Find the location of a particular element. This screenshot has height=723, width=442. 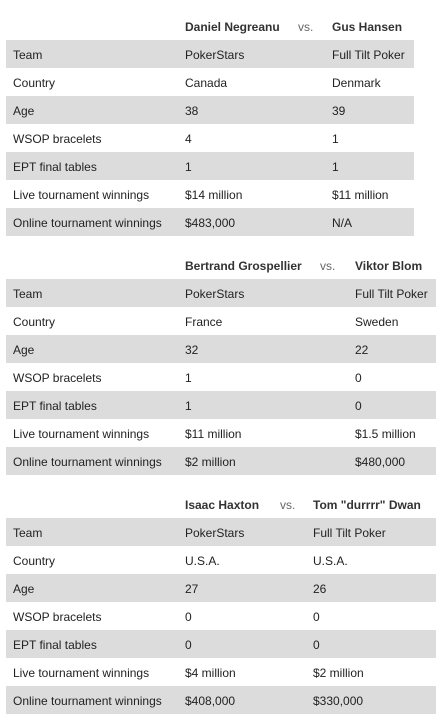

table-header: Isaac Haxton vs. Tom "durrrr" Dwan is located at coordinates (221, 505).